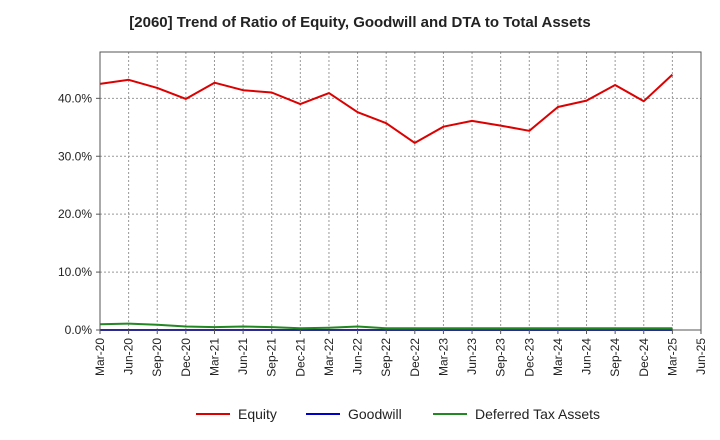 This screenshot has height=440, width=720. What do you see at coordinates (701, 356) in the screenshot?
I see `x-tick-label: Jun-25` at bounding box center [701, 356].